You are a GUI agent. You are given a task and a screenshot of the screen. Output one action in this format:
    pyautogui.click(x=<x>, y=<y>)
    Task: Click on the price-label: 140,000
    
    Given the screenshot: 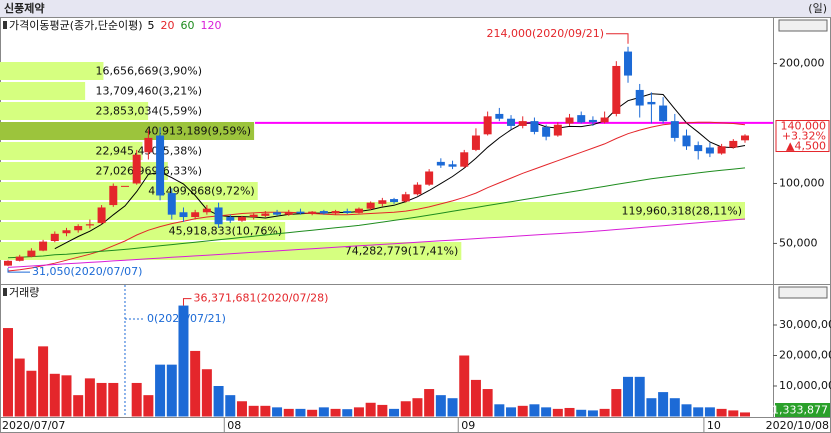 What is the action you would take?
    pyautogui.click(x=804, y=126)
    